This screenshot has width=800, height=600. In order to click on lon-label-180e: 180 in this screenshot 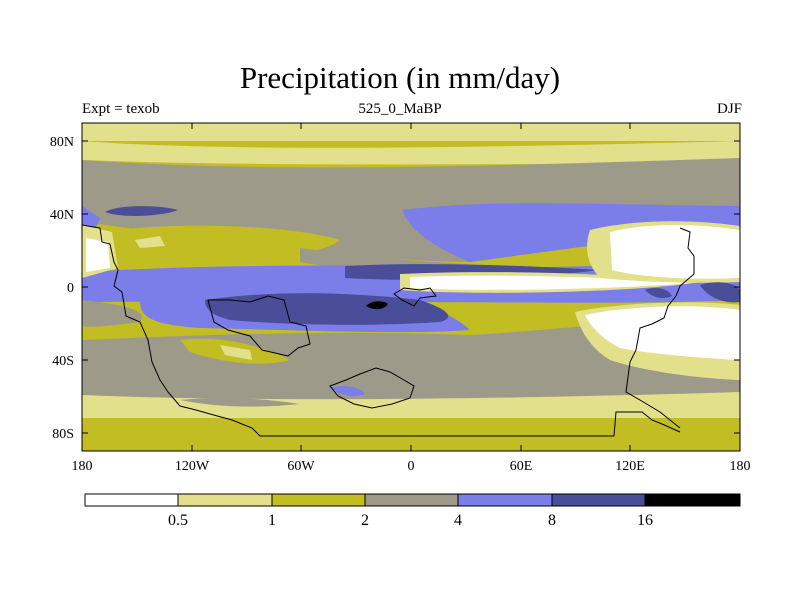, I will do `click(740, 466)`.